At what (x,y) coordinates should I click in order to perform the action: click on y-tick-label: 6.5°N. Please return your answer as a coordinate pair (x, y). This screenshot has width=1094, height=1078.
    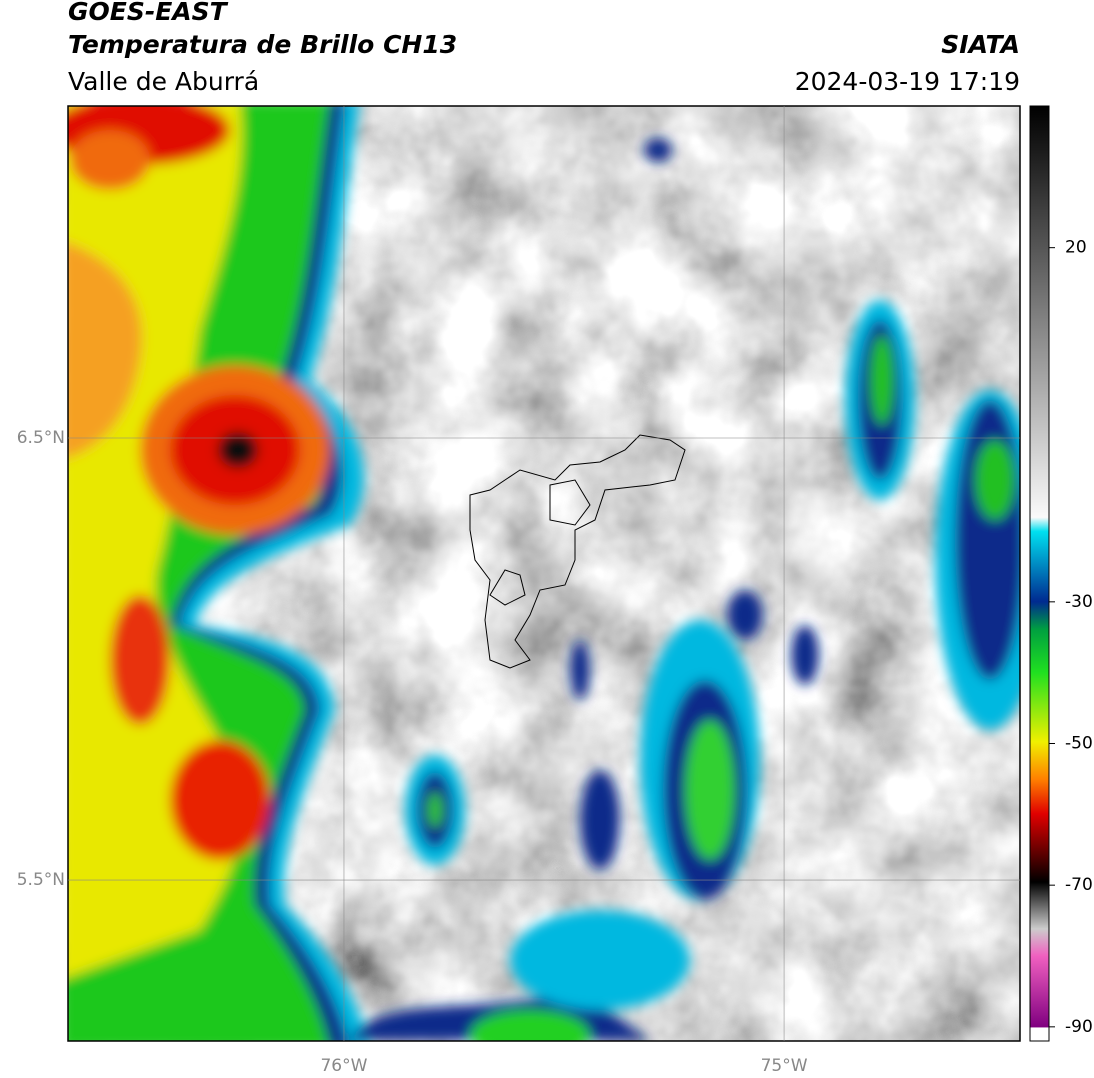
    Looking at the image, I should click on (41, 438).